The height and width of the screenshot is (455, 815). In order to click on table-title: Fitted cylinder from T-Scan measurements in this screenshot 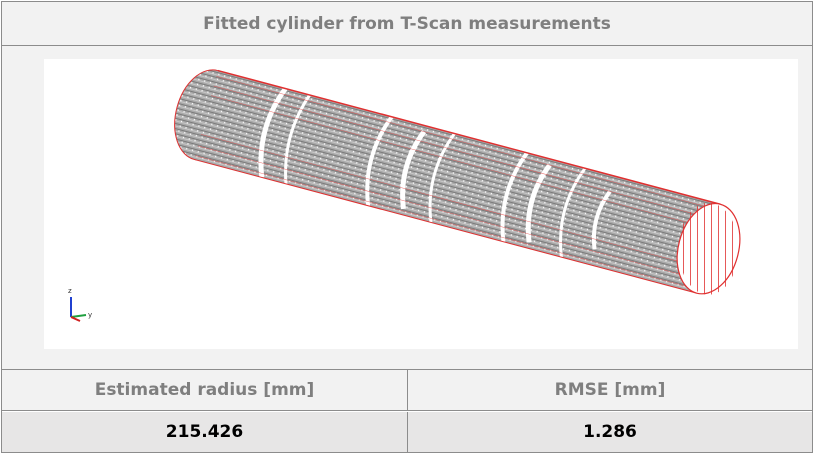, I will do `click(407, 24)`.